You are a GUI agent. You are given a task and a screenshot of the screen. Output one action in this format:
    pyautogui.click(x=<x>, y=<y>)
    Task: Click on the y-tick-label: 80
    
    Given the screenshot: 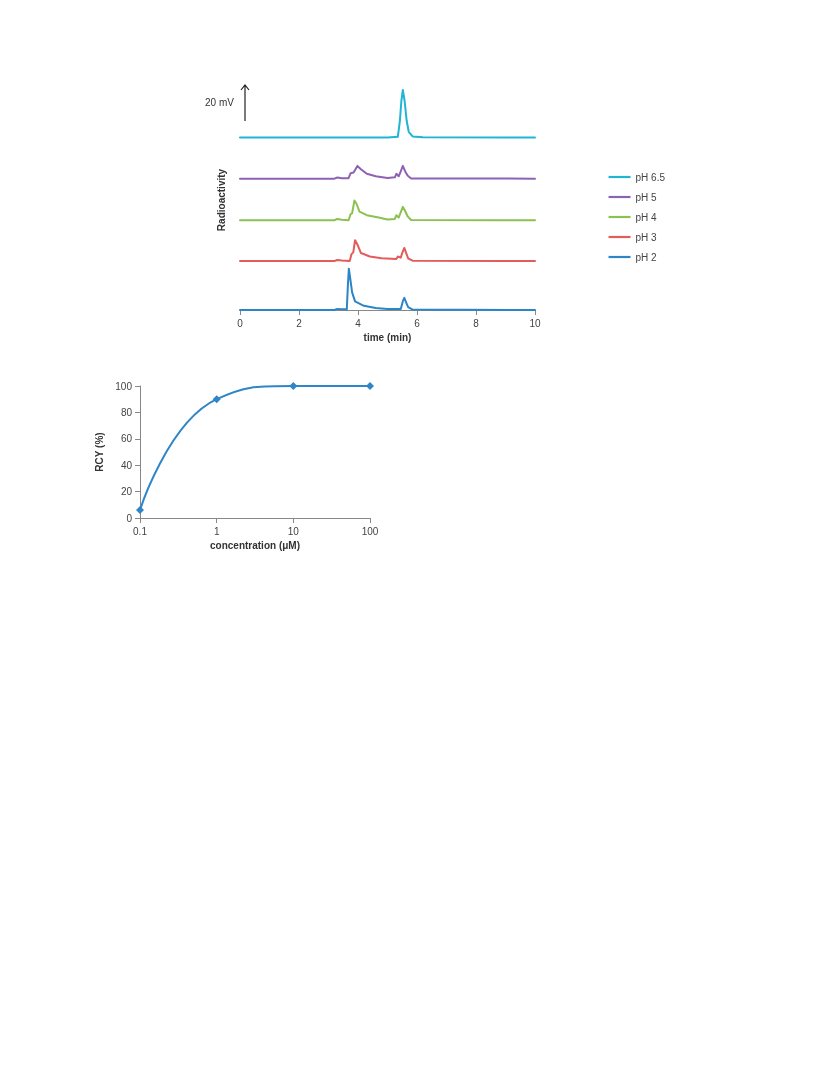 What is the action you would take?
    pyautogui.click(x=126, y=412)
    